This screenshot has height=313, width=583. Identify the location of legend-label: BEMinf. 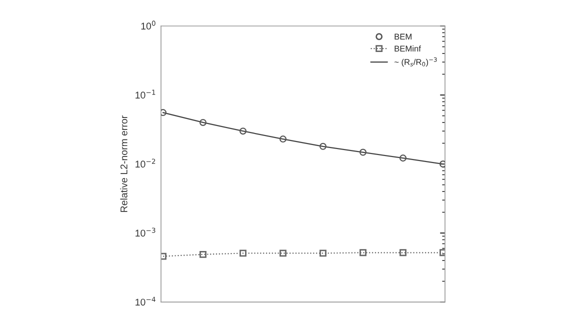
(407, 48).